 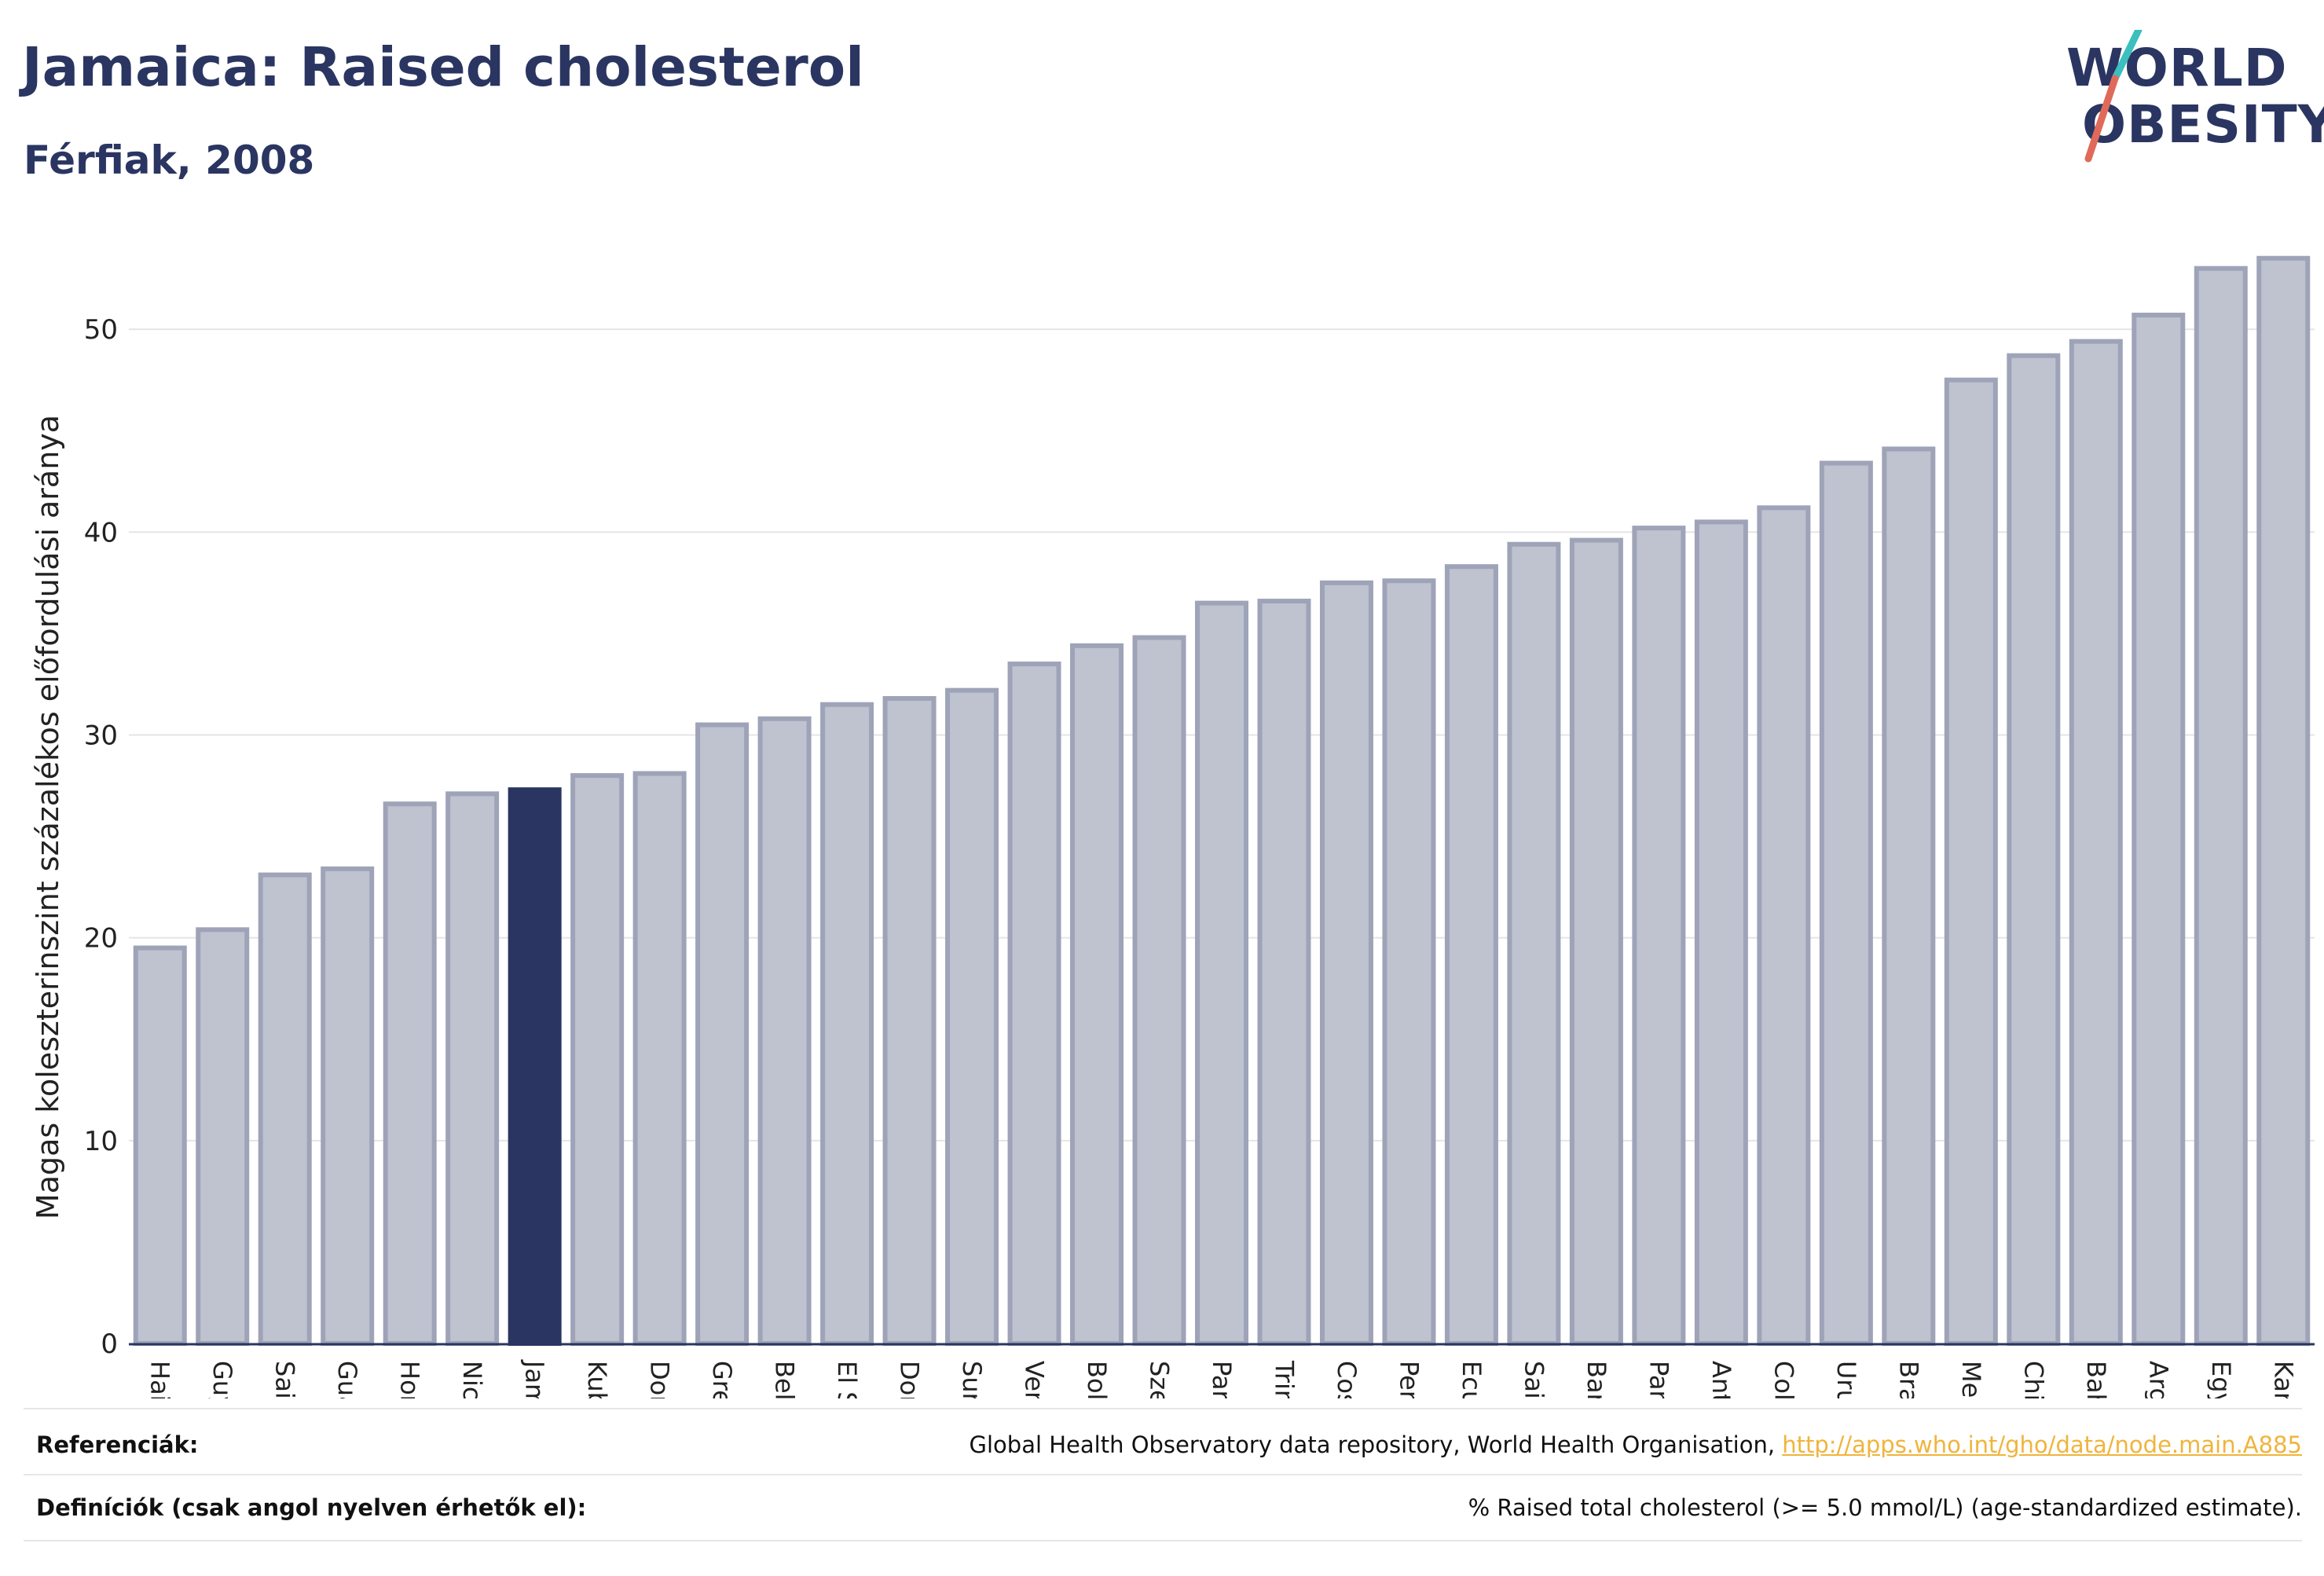 I want to click on bar-highlight-jamaica, so click(x=535, y=1066).